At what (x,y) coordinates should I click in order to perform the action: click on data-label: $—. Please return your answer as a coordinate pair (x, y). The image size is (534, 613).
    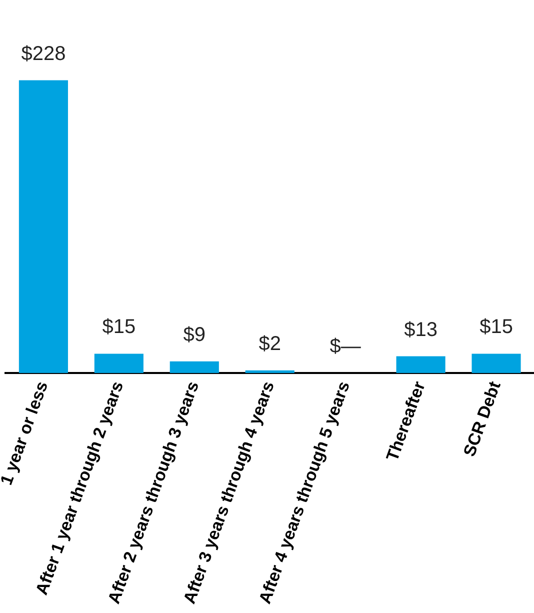
    Looking at the image, I should click on (345, 346).